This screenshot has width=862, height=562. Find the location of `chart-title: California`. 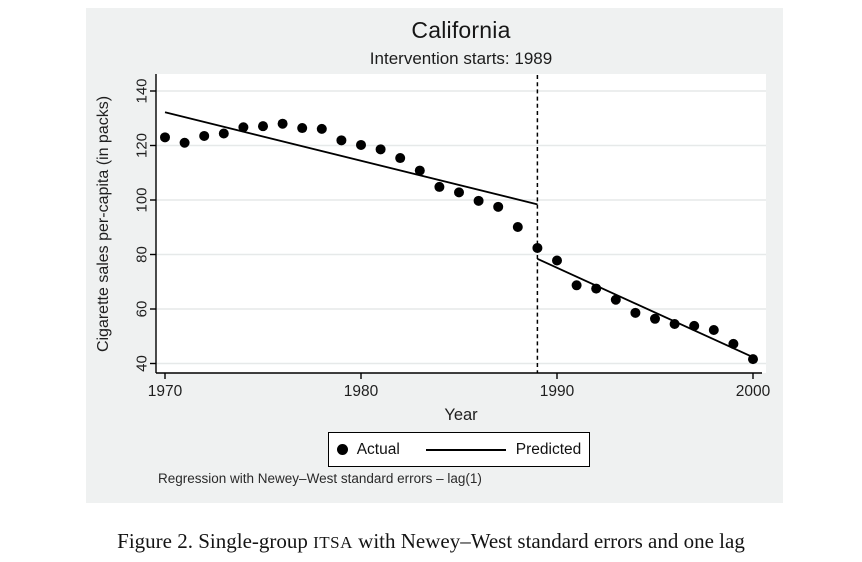

chart-title: California is located at coordinates (461, 30).